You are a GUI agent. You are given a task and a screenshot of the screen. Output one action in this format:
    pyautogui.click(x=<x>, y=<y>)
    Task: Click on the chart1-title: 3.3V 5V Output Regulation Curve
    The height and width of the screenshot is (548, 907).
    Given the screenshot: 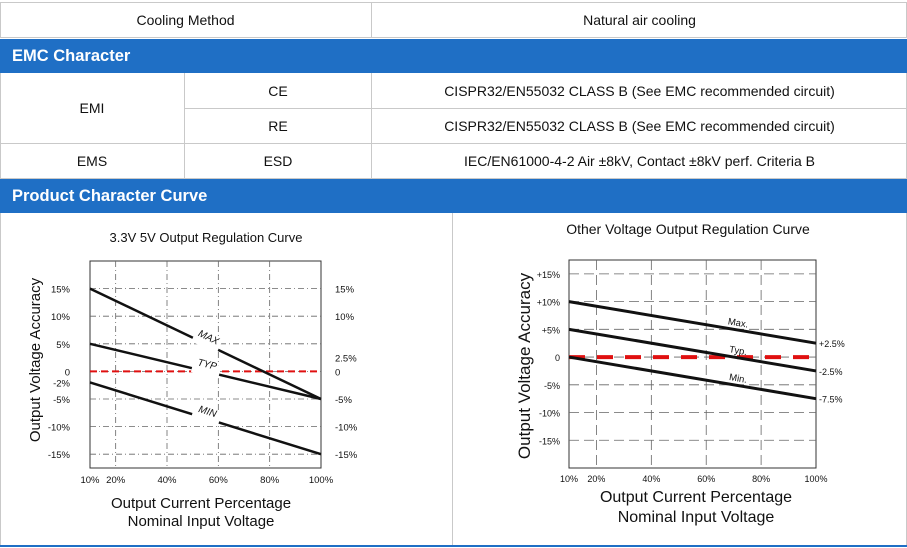 What is the action you would take?
    pyautogui.click(x=206, y=237)
    